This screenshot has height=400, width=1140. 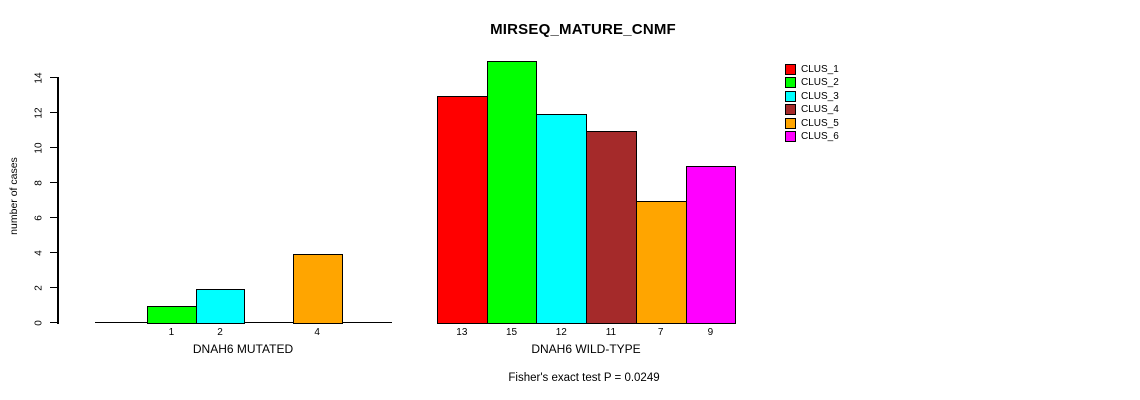 What do you see at coordinates (584, 378) in the screenshot?
I see `fisher-test-annotation: Fisher's exact test P = 0.0249` at bounding box center [584, 378].